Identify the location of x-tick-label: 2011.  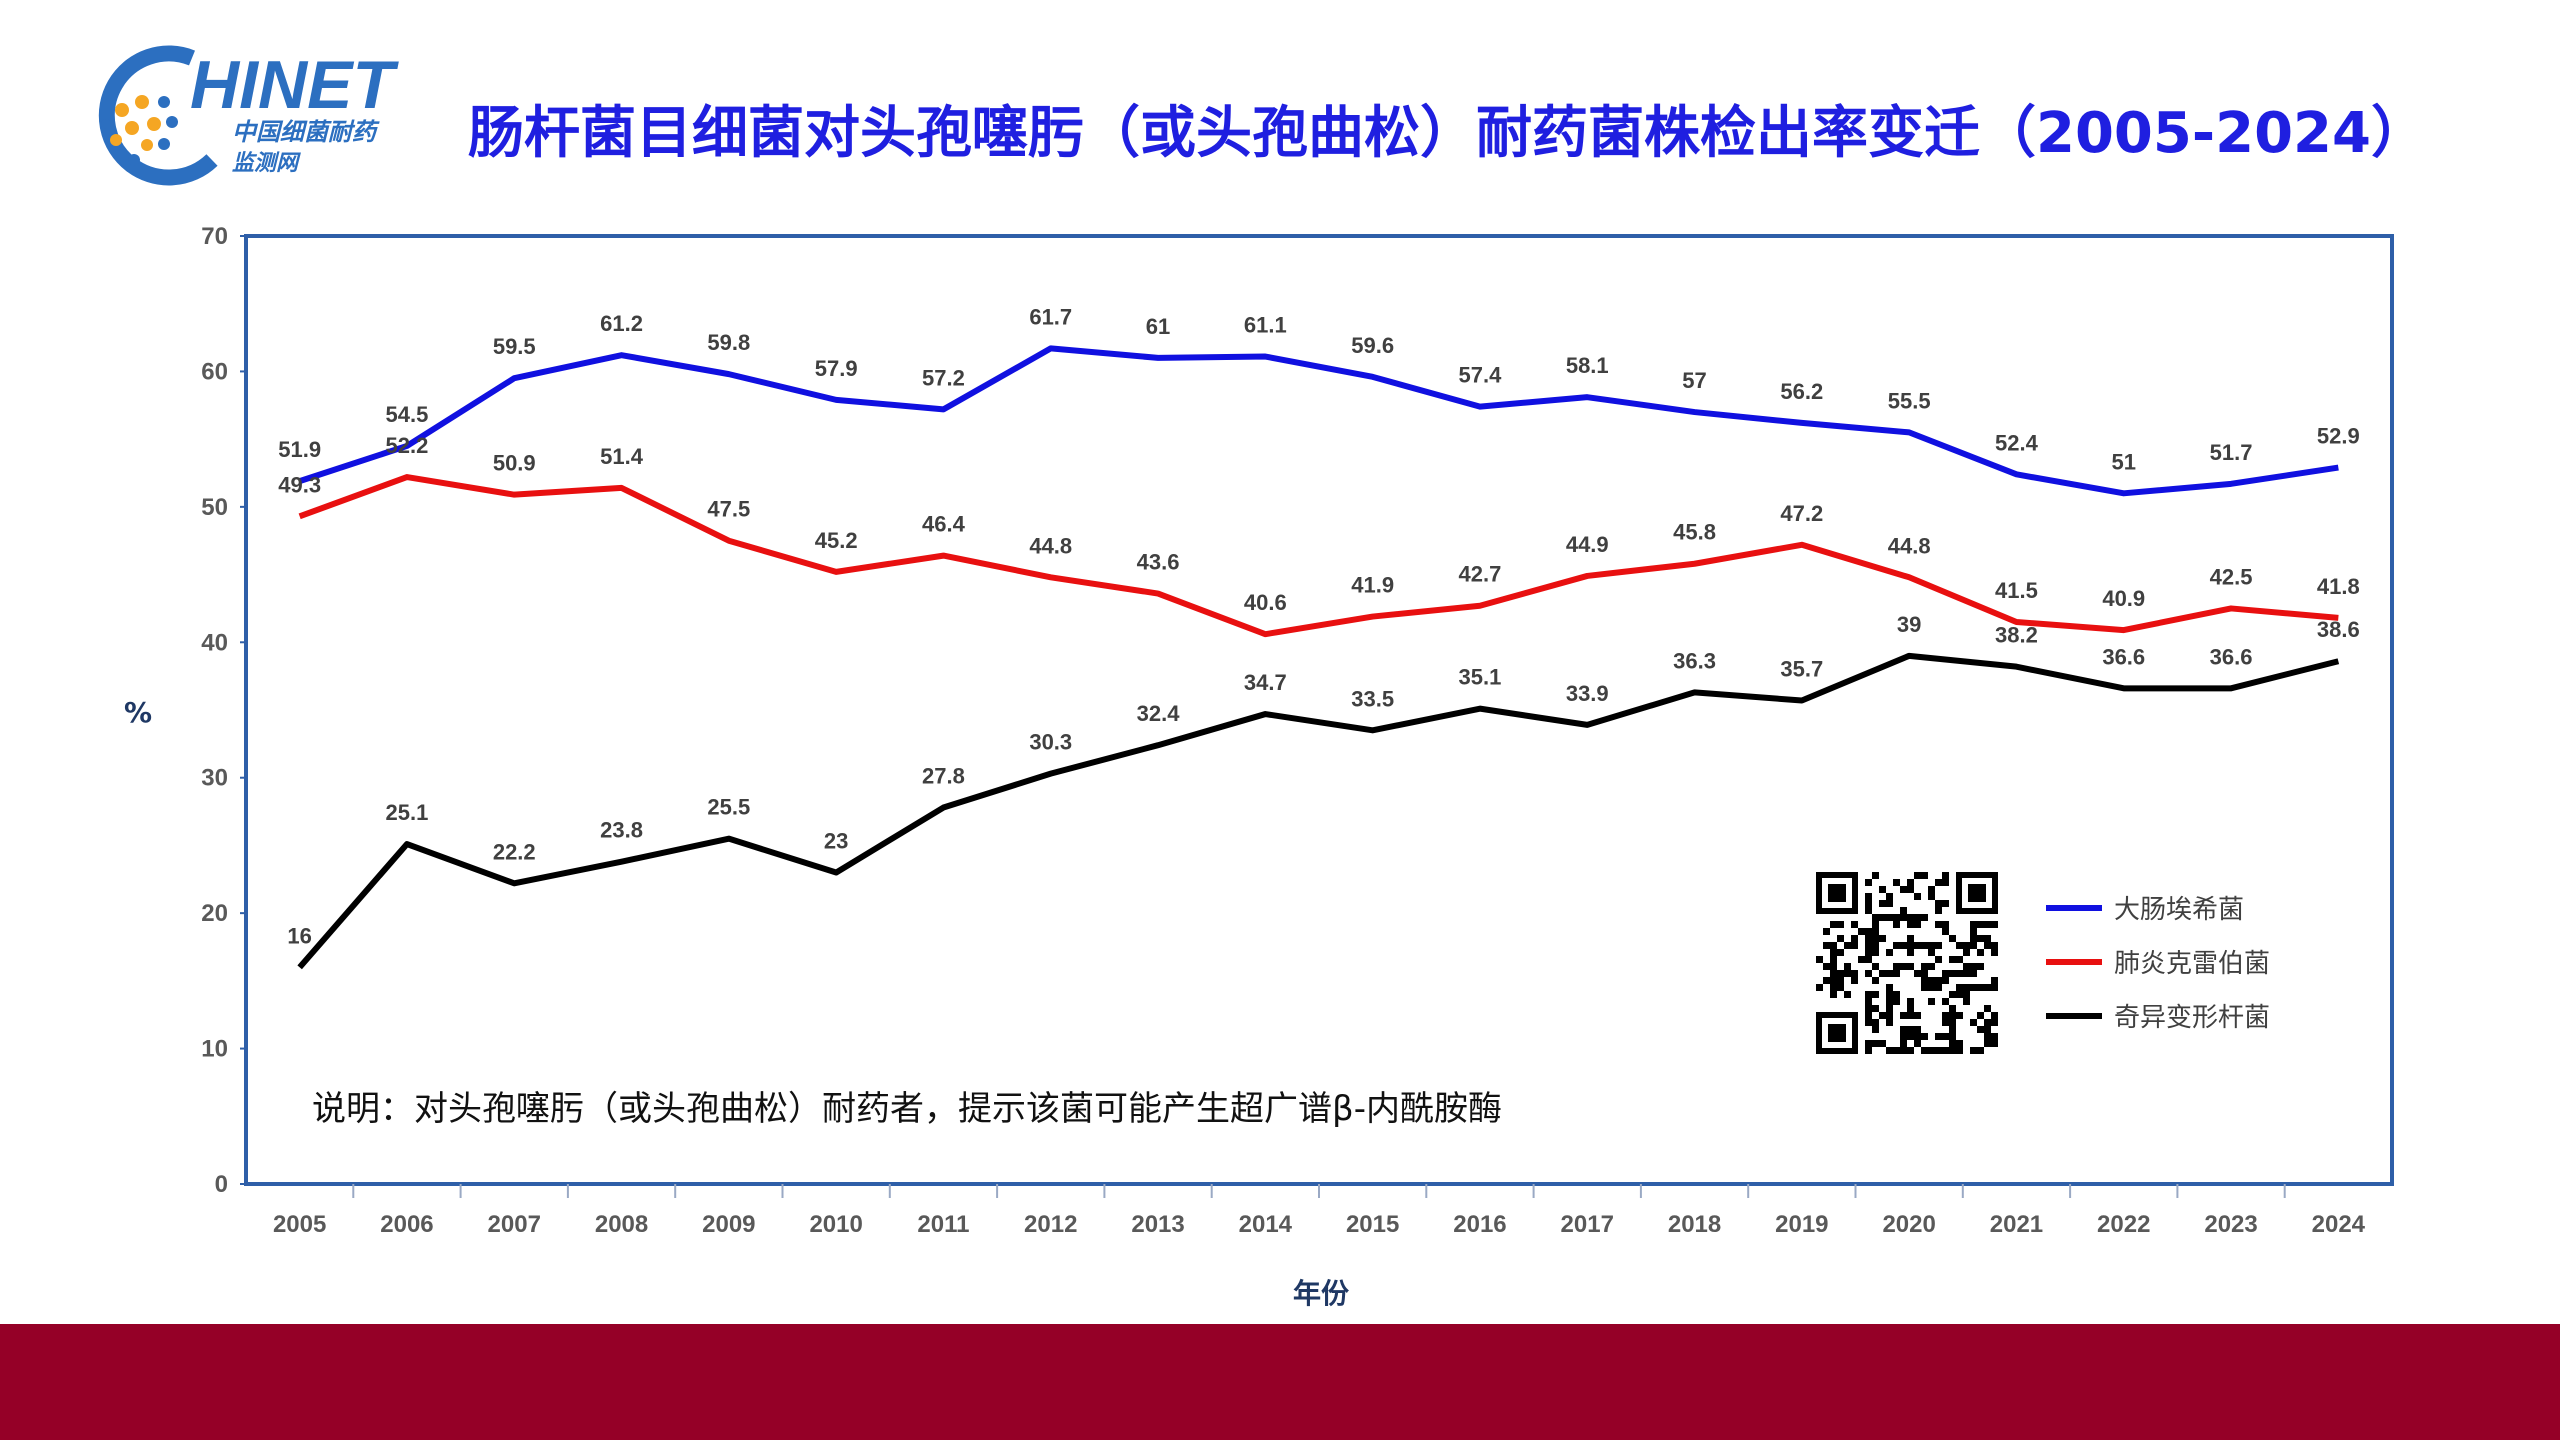
(943, 1224).